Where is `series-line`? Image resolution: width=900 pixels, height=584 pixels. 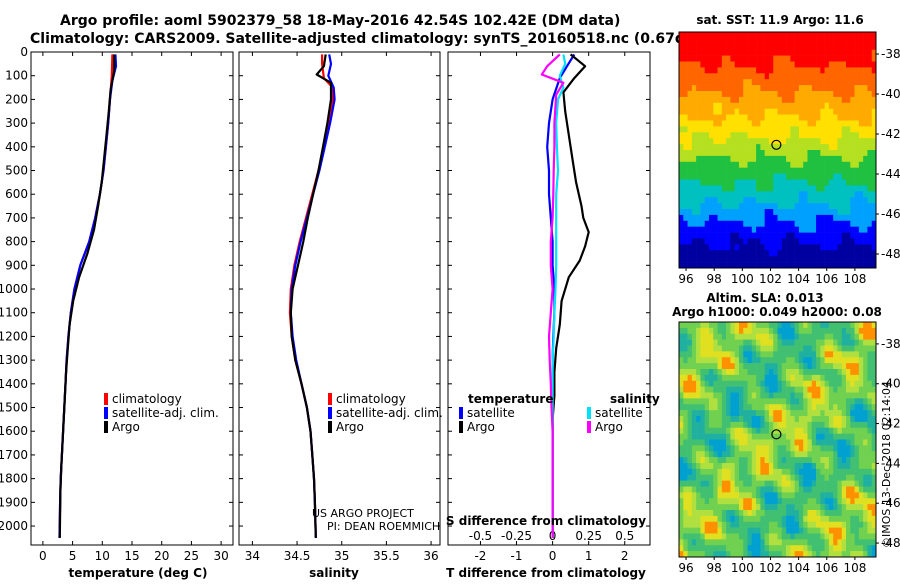 series-line is located at coordinates (552, 295).